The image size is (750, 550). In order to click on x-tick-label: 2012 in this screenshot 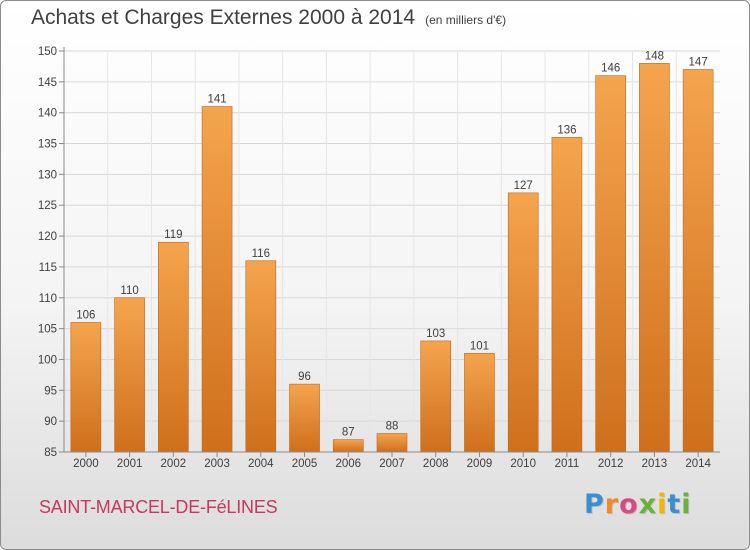, I will do `click(611, 464)`.